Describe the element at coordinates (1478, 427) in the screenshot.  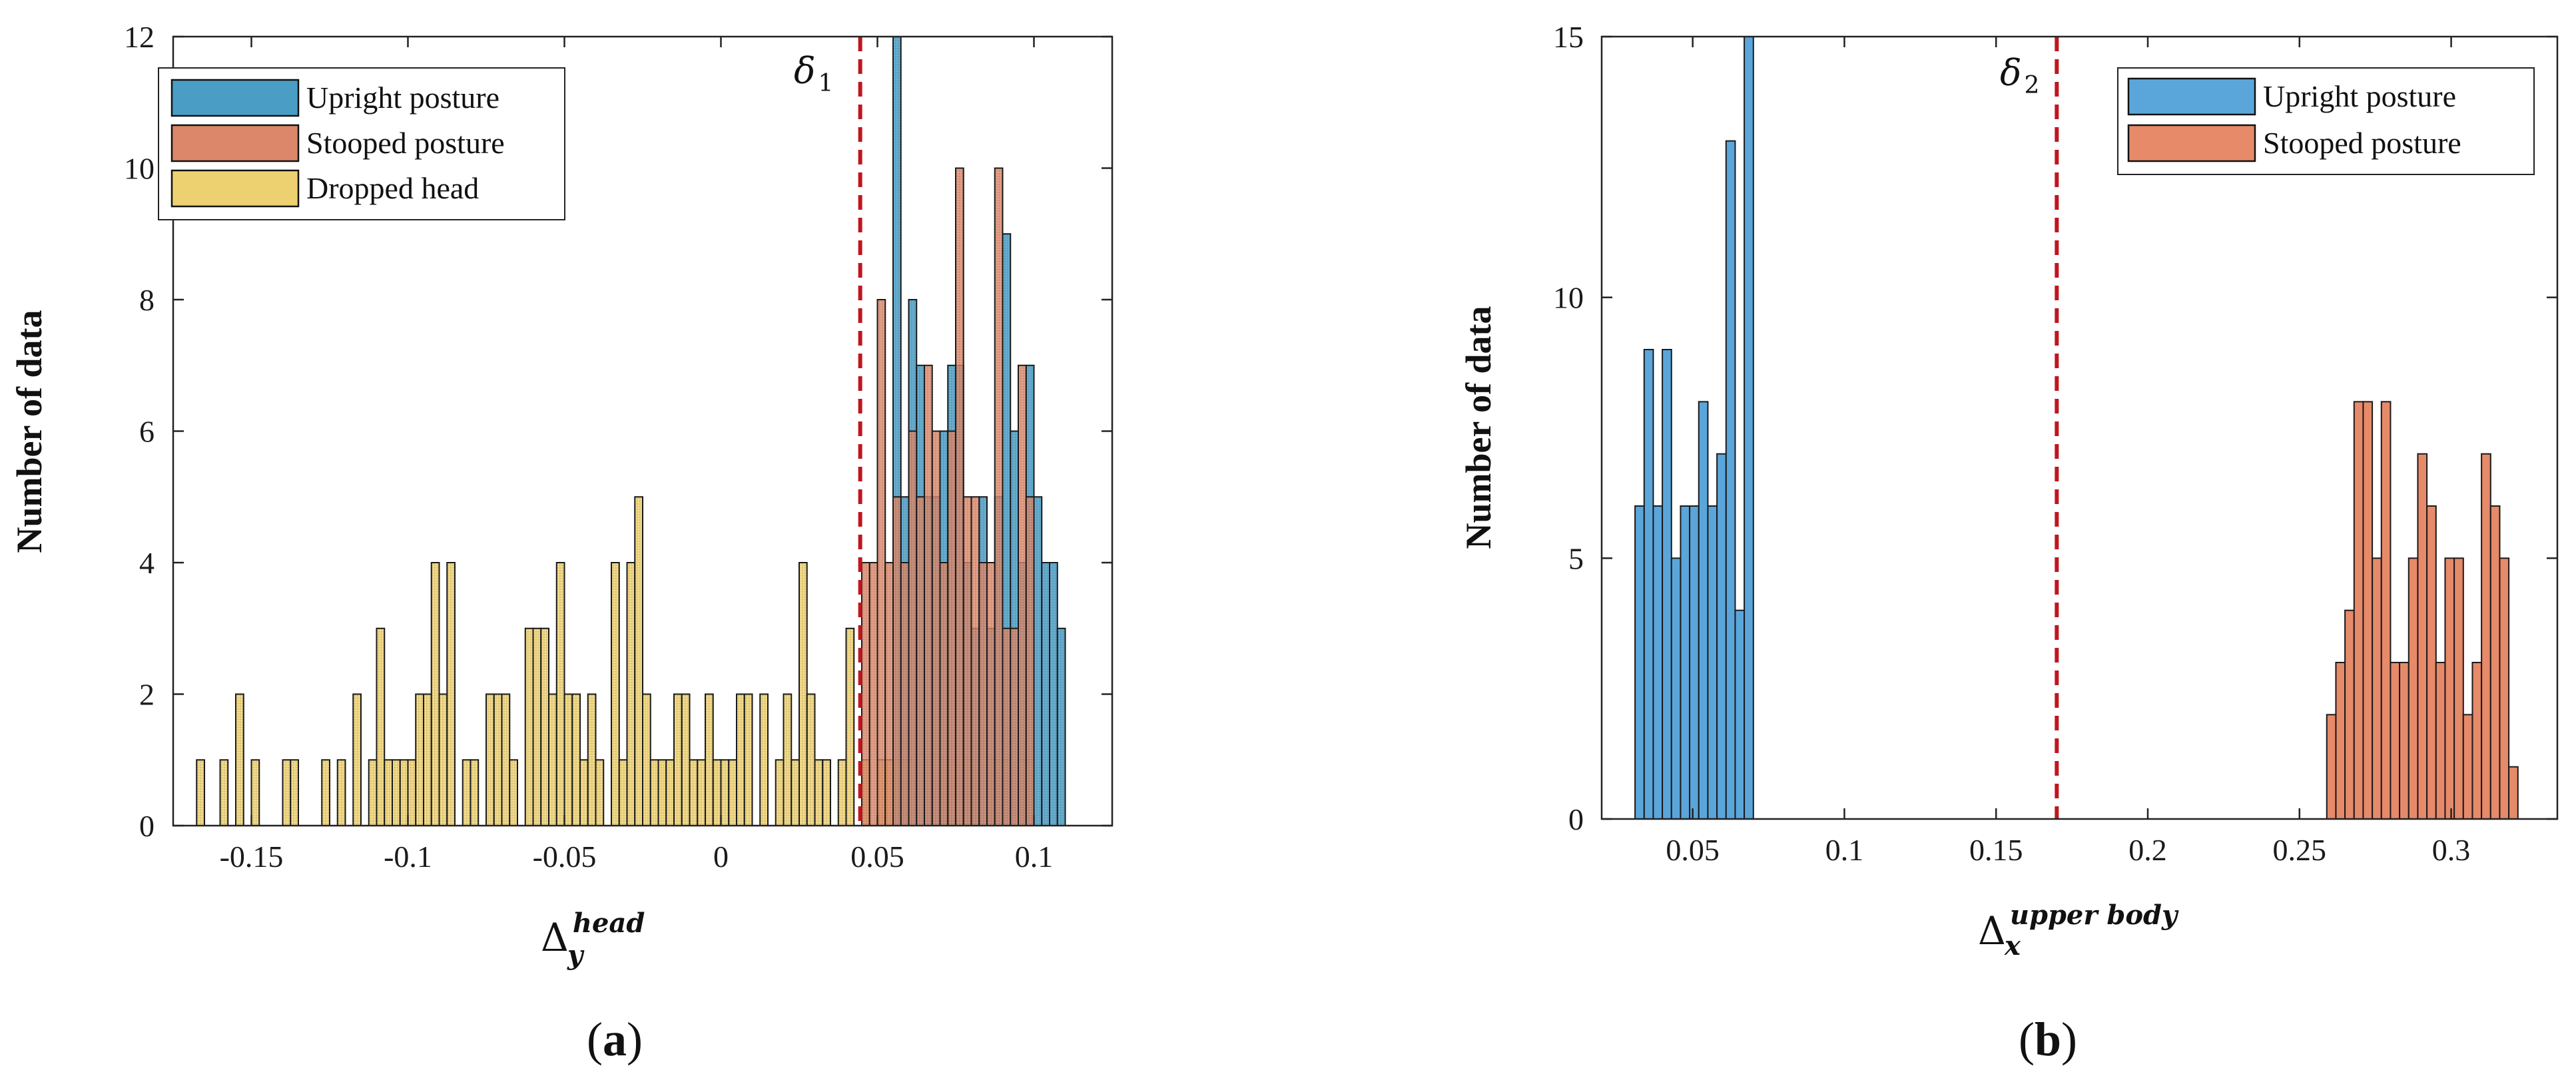
I see `panel-b-ylabel: Number of data` at that location.